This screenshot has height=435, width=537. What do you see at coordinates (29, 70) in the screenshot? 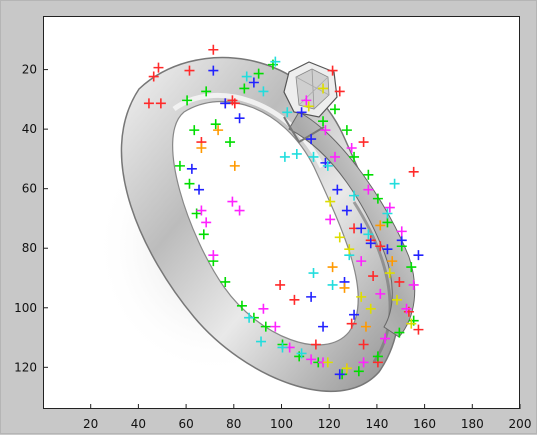
I see `y-tick-label: 20` at bounding box center [29, 70].